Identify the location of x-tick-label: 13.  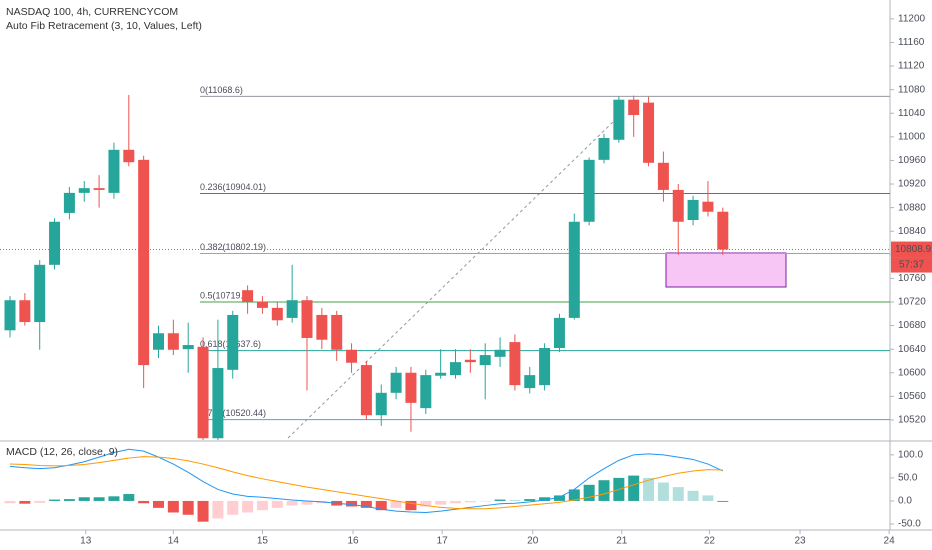
(86, 541).